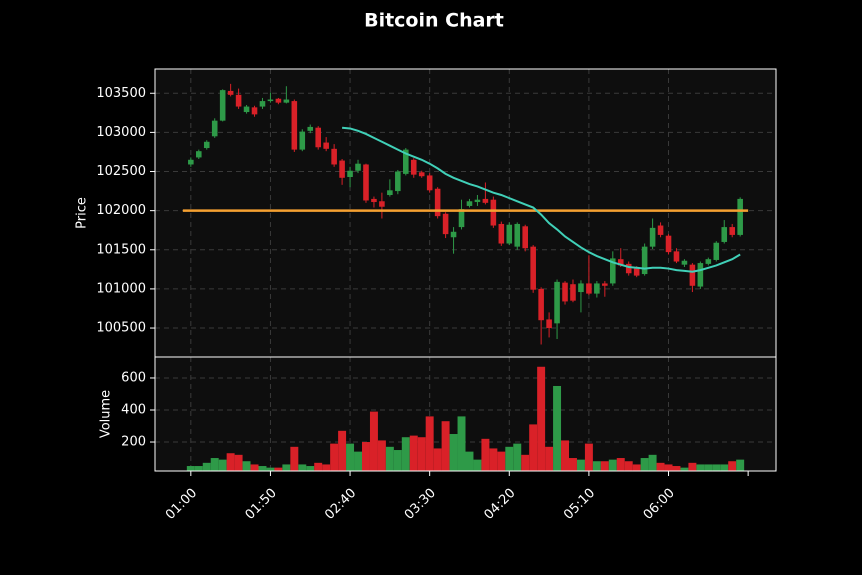  Describe the element at coordinates (133, 409) in the screenshot. I see `y-tick-label: 400` at that location.